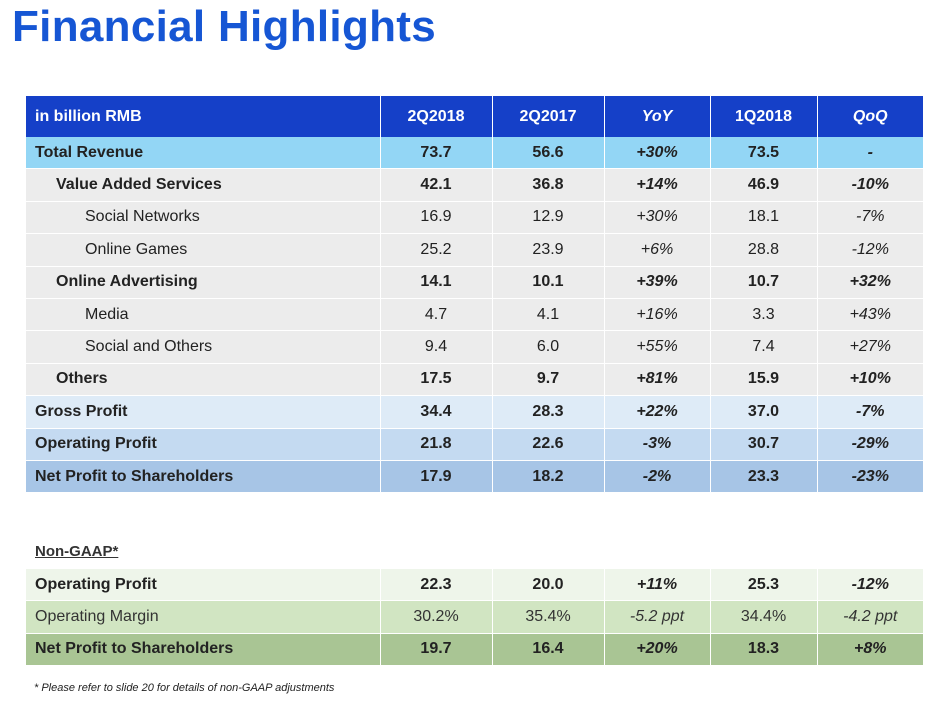 The image size is (948, 701). I want to click on row-label: Gross Profit, so click(203, 412).